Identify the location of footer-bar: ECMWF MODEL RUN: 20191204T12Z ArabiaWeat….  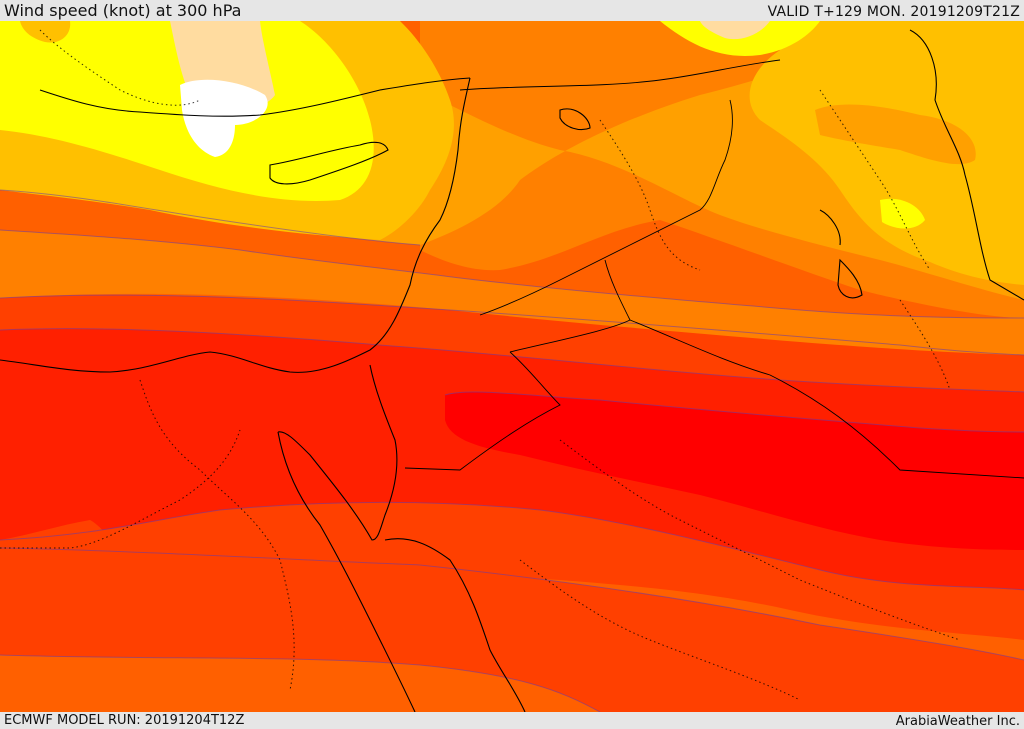
(512, 720).